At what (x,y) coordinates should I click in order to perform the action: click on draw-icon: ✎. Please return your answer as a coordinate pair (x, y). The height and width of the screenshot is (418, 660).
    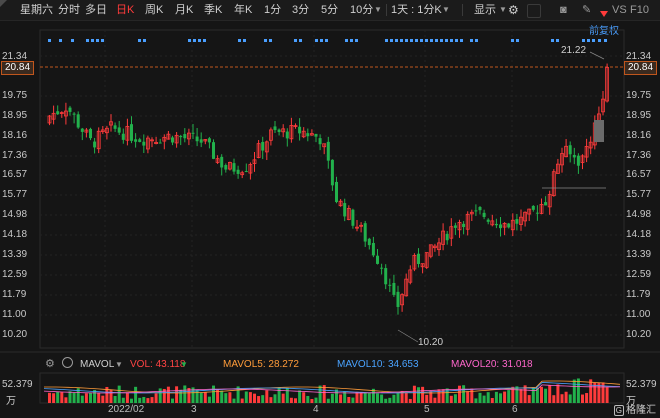
    Looking at the image, I should click on (587, 10).